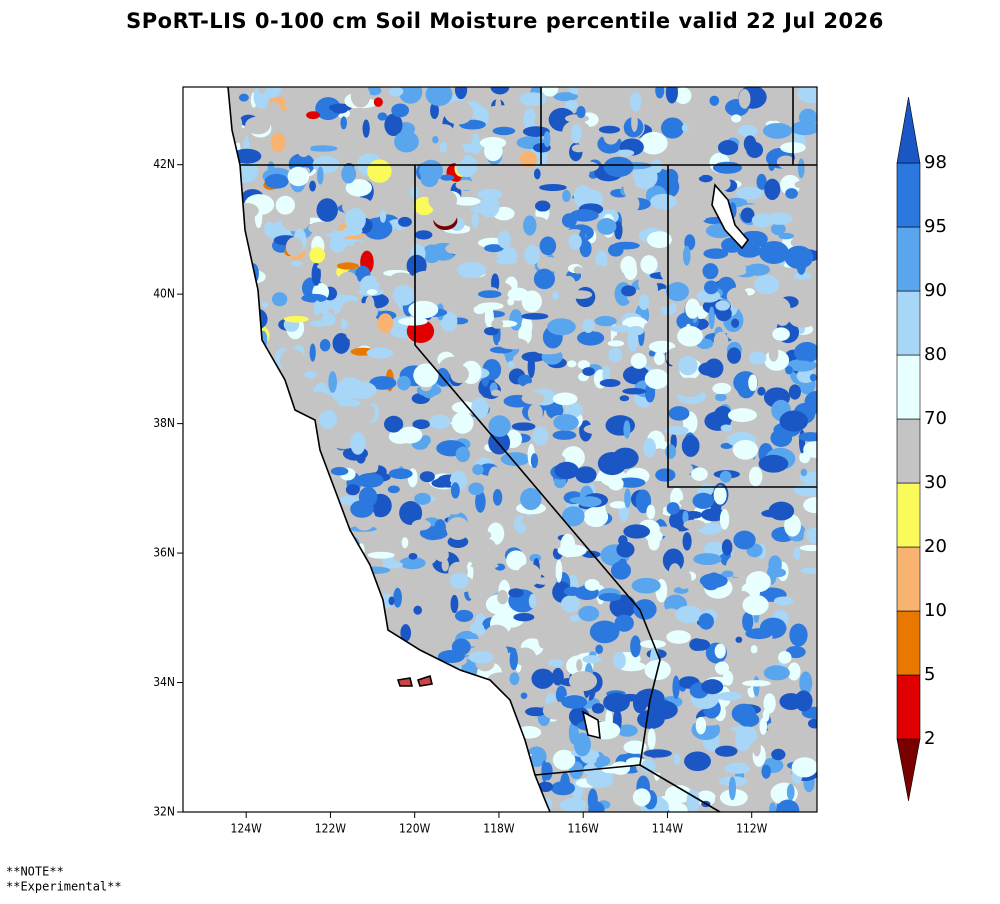 The image size is (1000, 904). Describe the element at coordinates (908, 259) in the screenshot. I see `colorbar-box` at that location.